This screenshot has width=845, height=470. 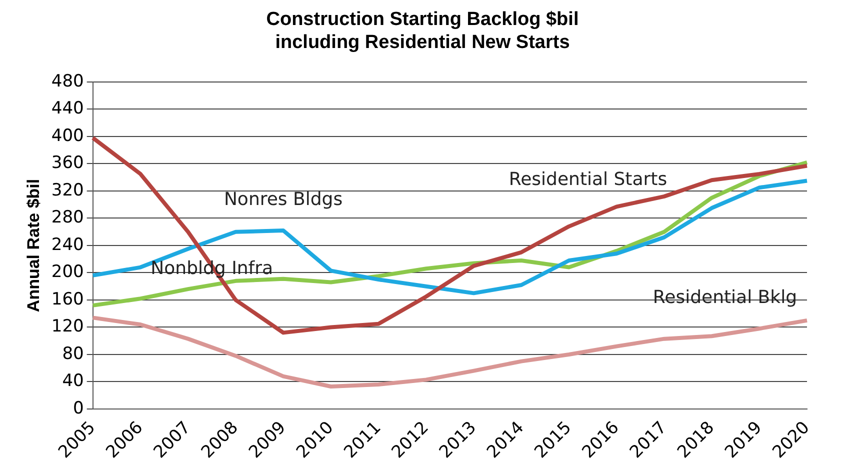 What do you see at coordinates (67, 81) in the screenshot?
I see `y-tick-label: 480` at bounding box center [67, 81].